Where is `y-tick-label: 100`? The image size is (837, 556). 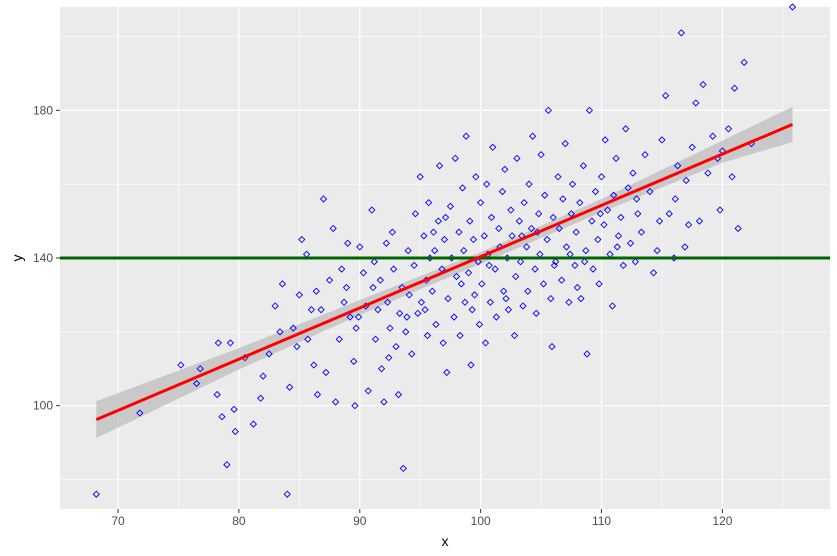
y-tick-label: 100 is located at coordinates (43, 406).